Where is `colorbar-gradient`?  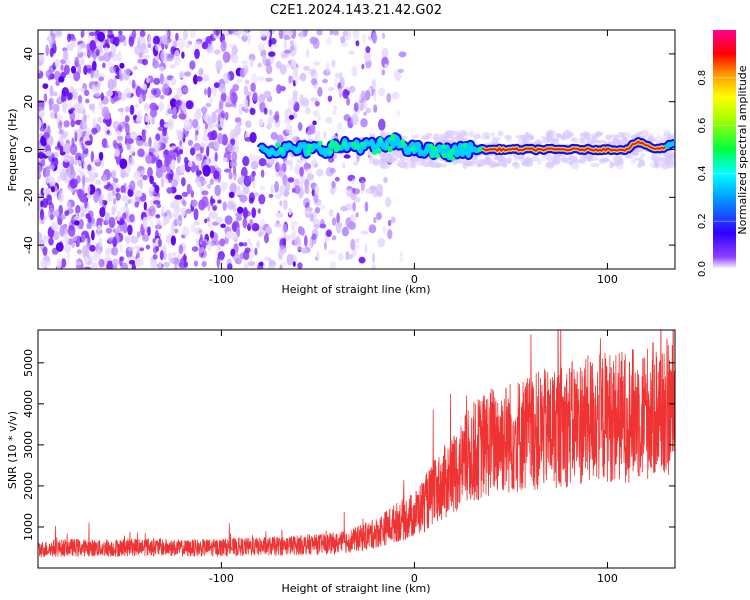
colorbar-gradient is located at coordinates (724, 149).